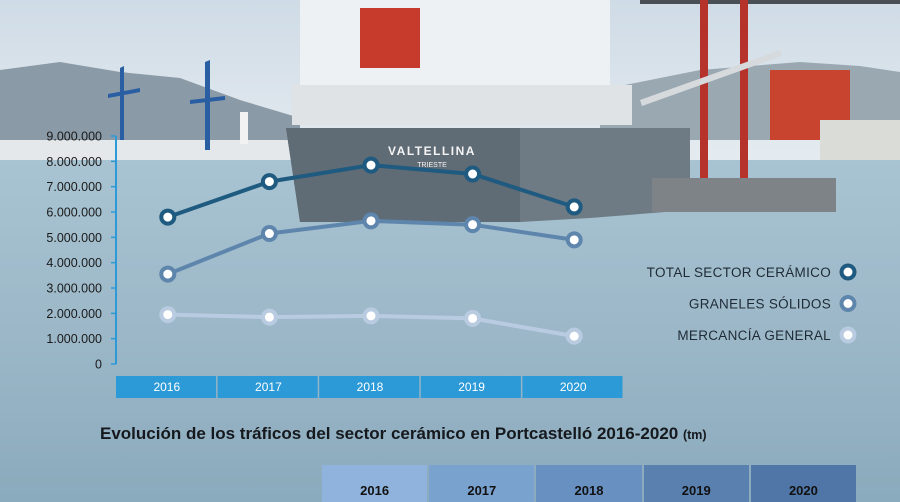  Describe the element at coordinates (770, 106) in the screenshot. I see `loading-gantry` at that location.